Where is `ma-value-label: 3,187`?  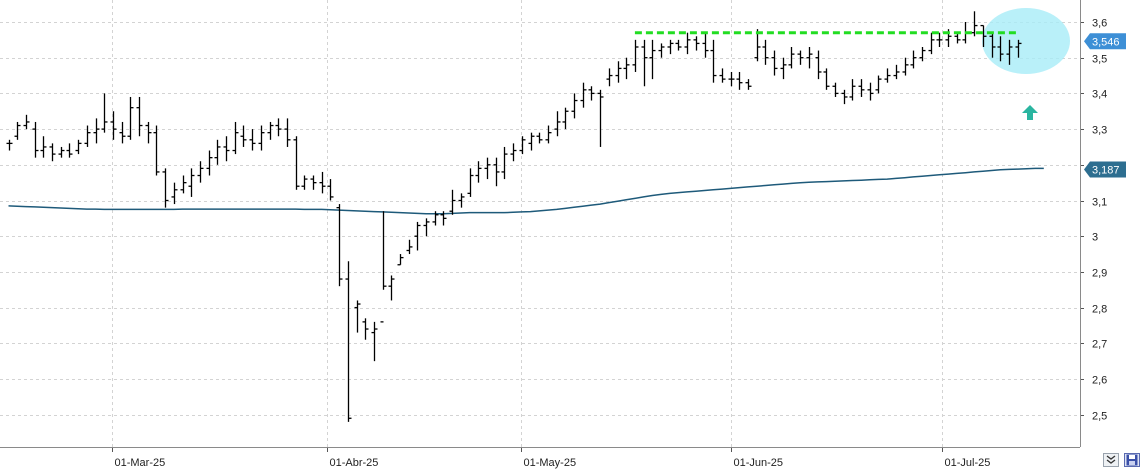 ma-value-label: 3,187 is located at coordinates (1106, 170).